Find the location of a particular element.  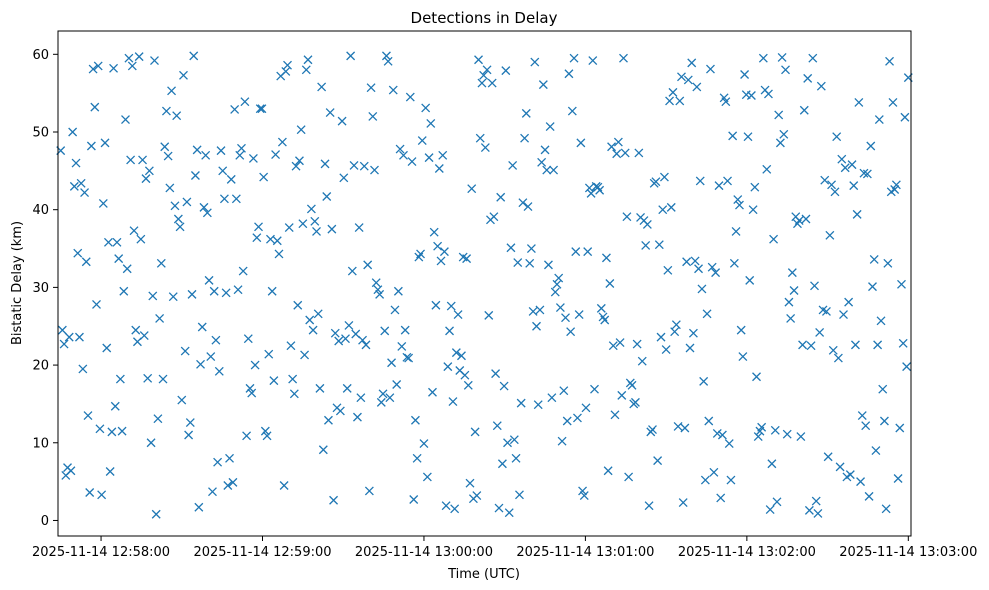

y-tick-label: 60 is located at coordinates (40, 55).